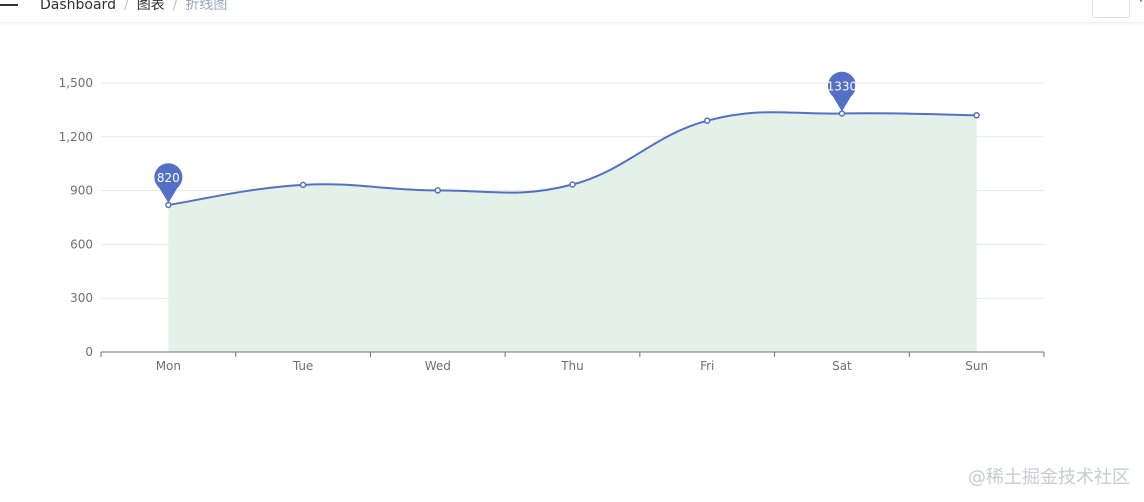 The image size is (1144, 502). What do you see at coordinates (572, 366) in the screenshot?
I see `x-tick-label: Thu` at bounding box center [572, 366].